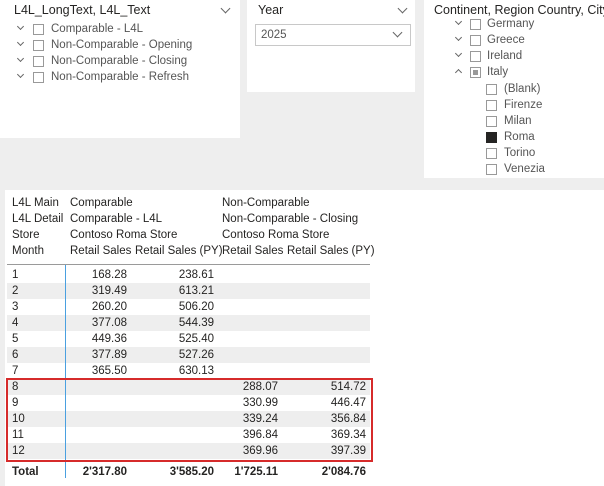 This screenshot has height=486, width=604. What do you see at coordinates (101, 203) in the screenshot?
I see `column-header: Comparable` at bounding box center [101, 203].